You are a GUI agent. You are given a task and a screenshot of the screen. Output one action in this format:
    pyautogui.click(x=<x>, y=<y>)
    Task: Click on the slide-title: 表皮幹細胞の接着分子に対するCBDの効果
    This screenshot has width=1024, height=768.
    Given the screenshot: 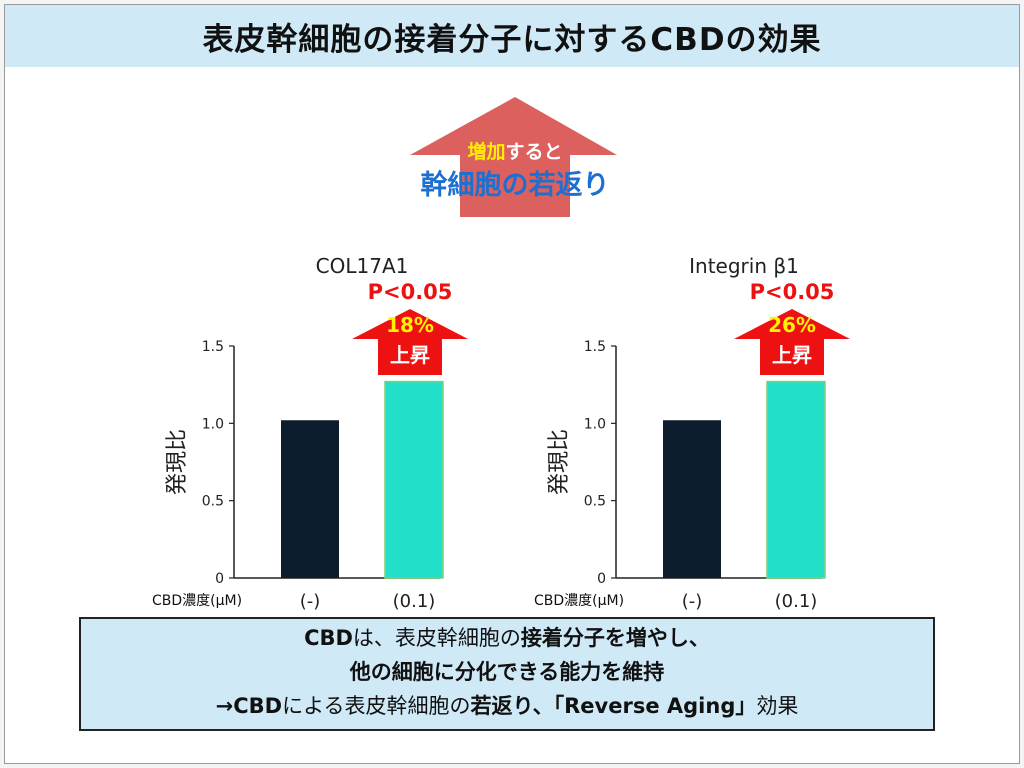 What is the action you would take?
    pyautogui.click(x=512, y=39)
    